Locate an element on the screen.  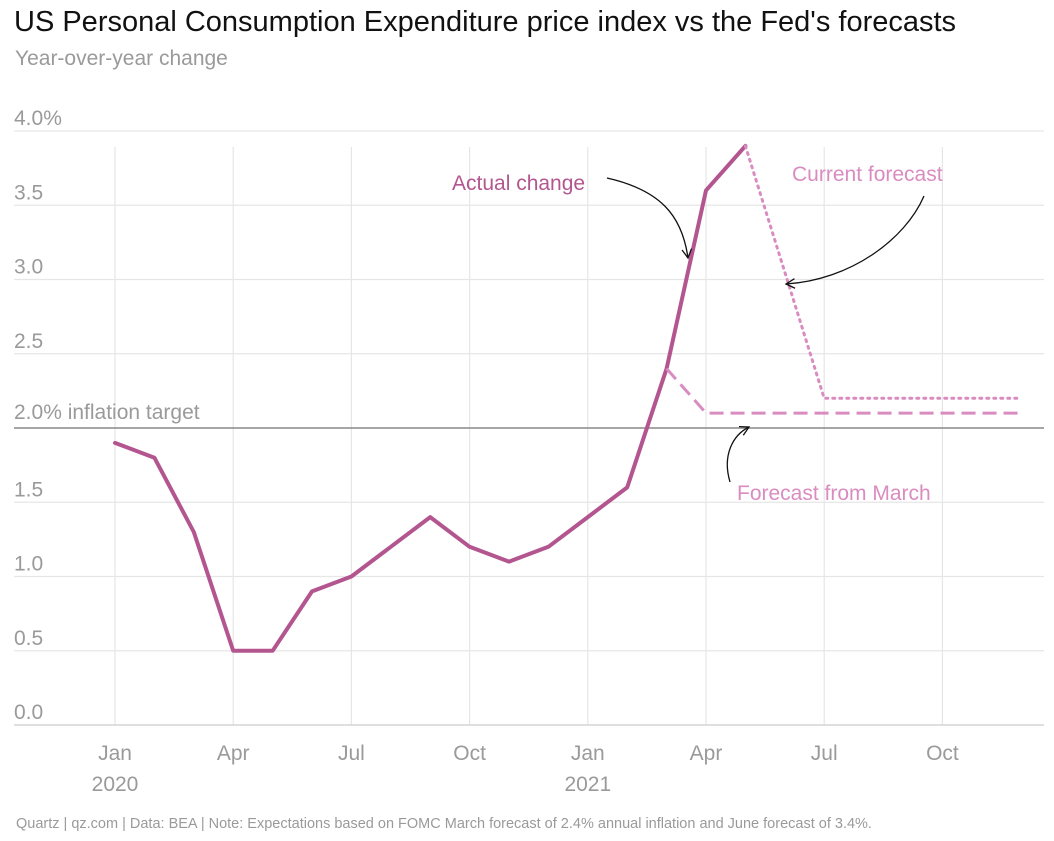
arrow-current-forecast-icon is located at coordinates (855, 240).